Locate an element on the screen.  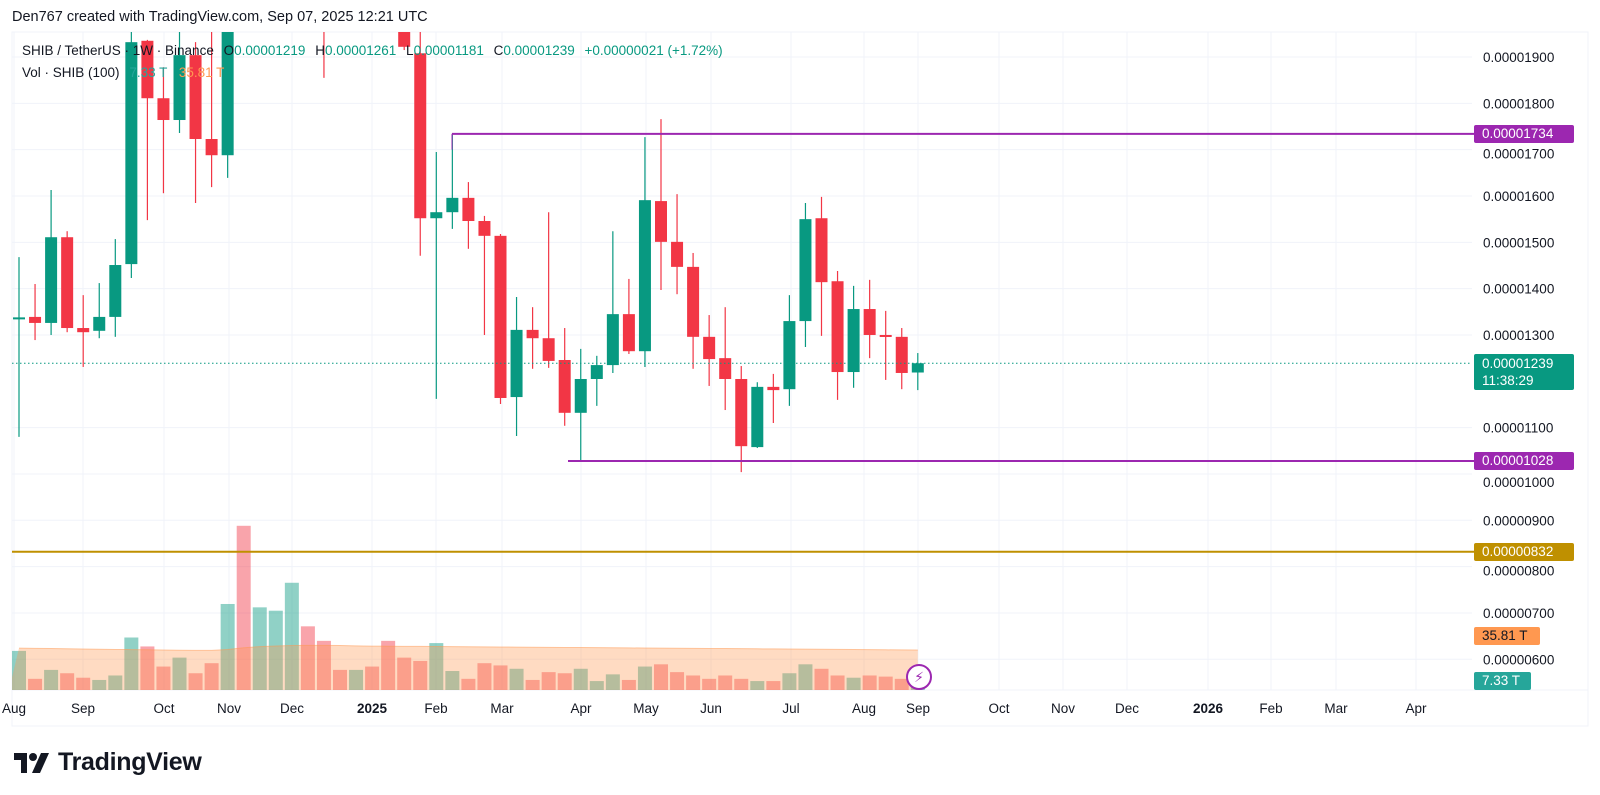
price-tick-label: 0.00000600 is located at coordinates (1518, 659).